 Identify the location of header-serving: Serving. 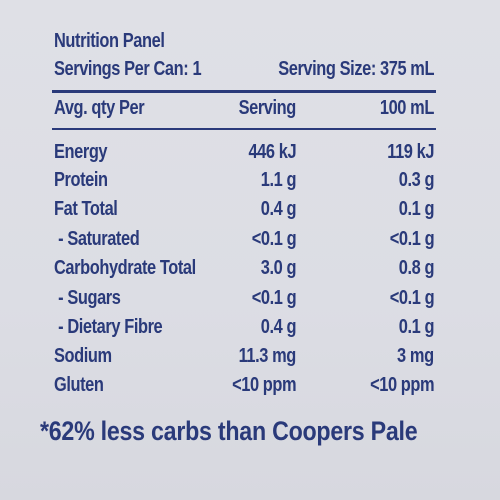
(267, 108).